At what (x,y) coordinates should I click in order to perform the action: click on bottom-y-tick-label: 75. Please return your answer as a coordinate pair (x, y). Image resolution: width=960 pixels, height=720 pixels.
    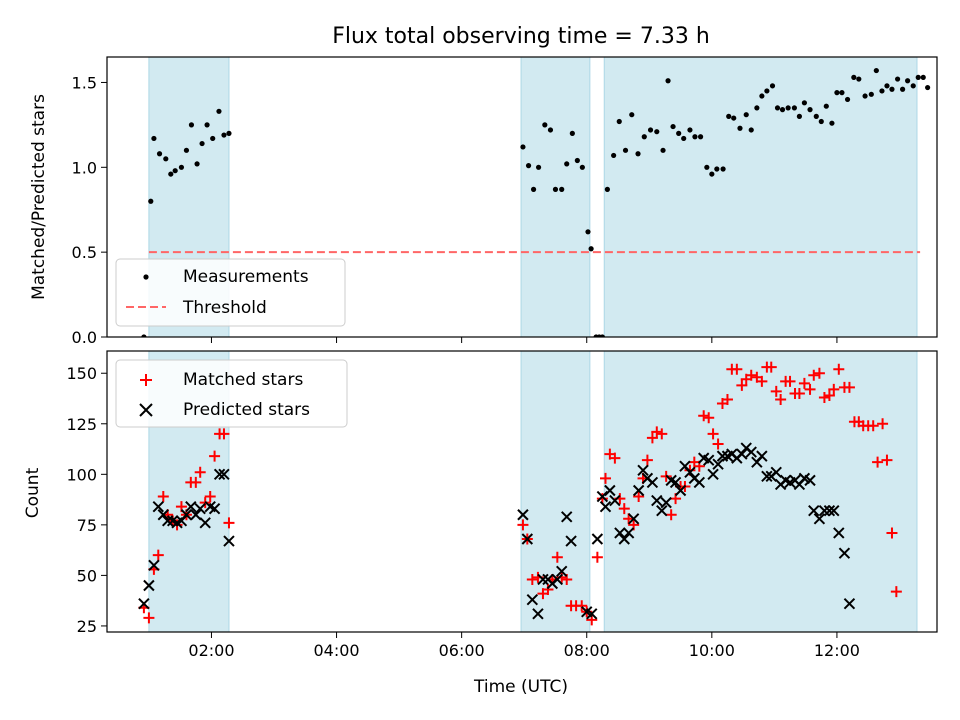
    Looking at the image, I should click on (87, 525).